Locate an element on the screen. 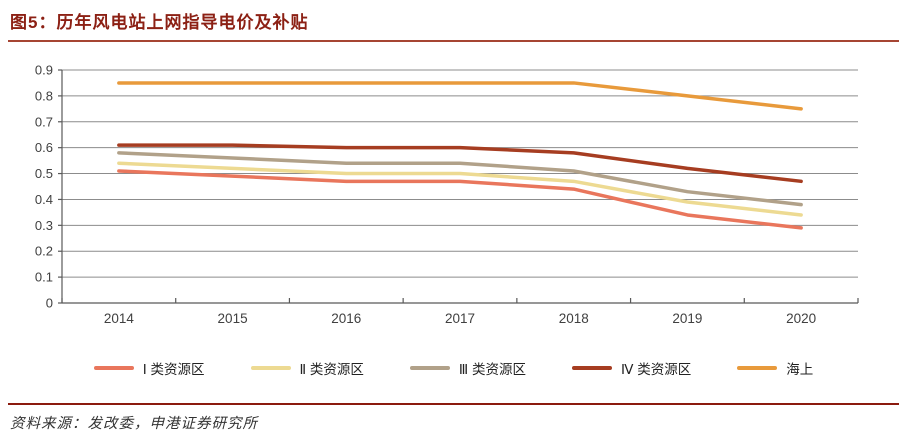  legend-label: Ⅳ 类资源区 is located at coordinates (656, 369).